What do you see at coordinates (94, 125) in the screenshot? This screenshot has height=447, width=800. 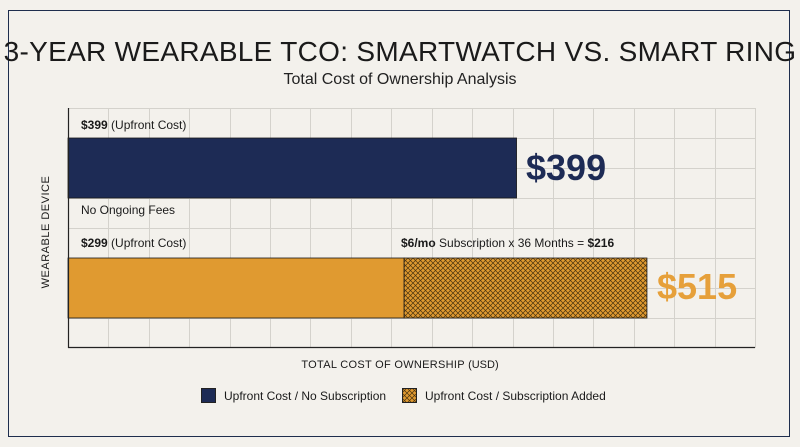 I see `smartwatch-upfront-amount: $399` at bounding box center [94, 125].